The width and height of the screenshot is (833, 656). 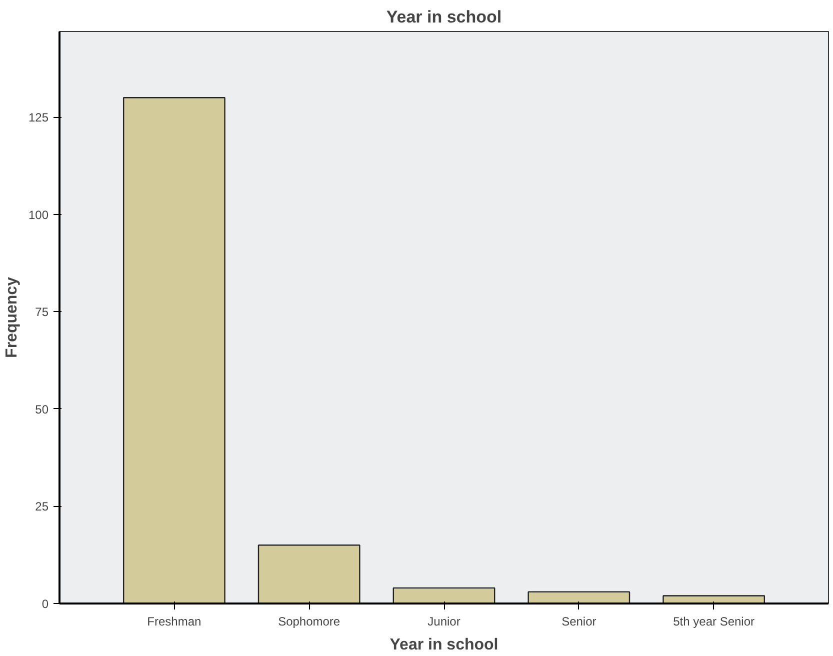 What do you see at coordinates (38, 117) in the screenshot?
I see `y-tick-label: 125` at bounding box center [38, 117].